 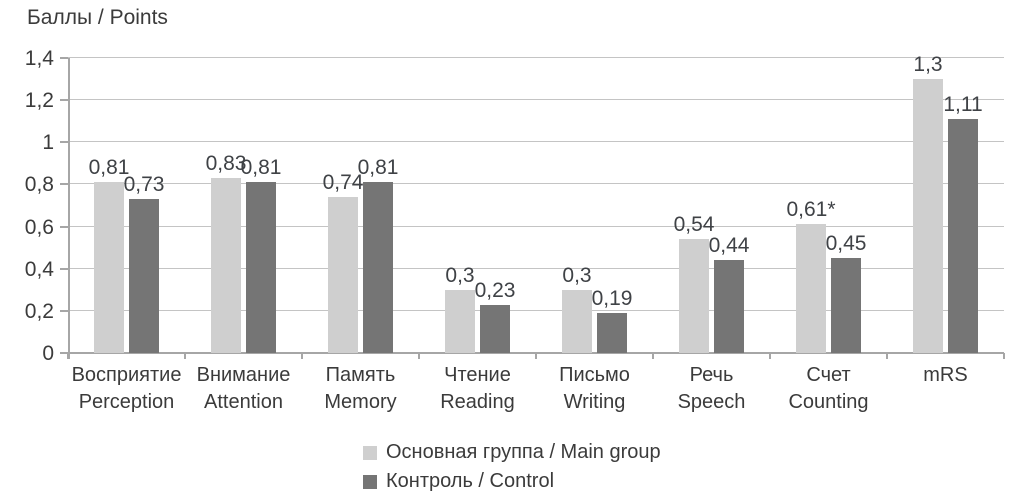 I want to click on category-label-ru: Чтение, so click(x=477, y=375).